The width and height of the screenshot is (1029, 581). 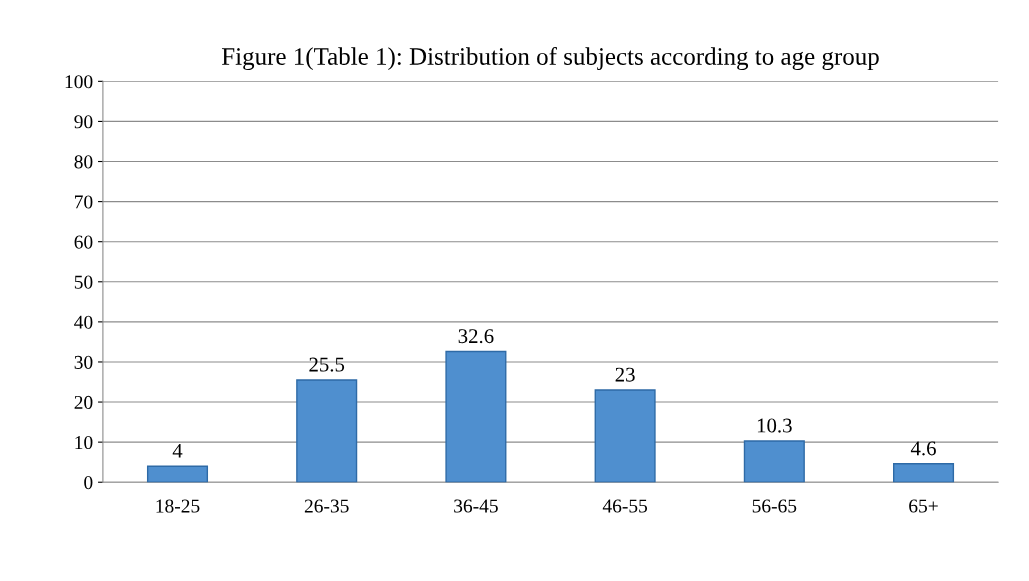 What do you see at coordinates (476, 506) in the screenshot?
I see `x-tick-label: 36-45` at bounding box center [476, 506].